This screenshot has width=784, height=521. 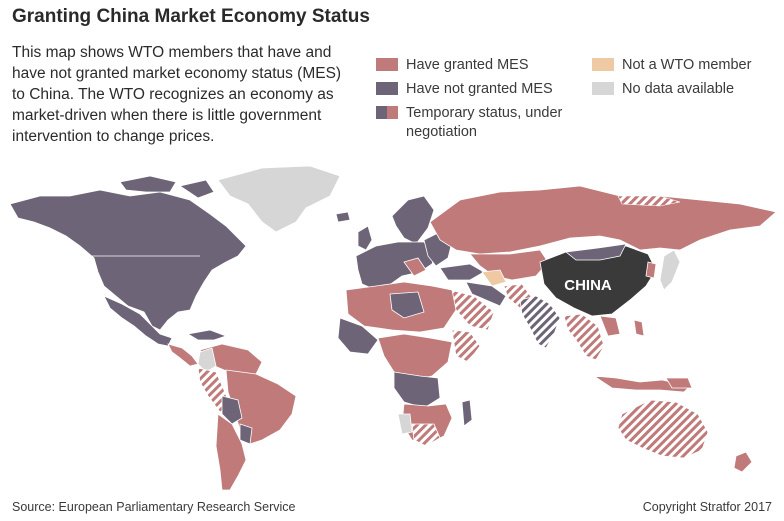 What do you see at coordinates (678, 89) in the screenshot?
I see `legend-label-no-data: No data available` at bounding box center [678, 89].